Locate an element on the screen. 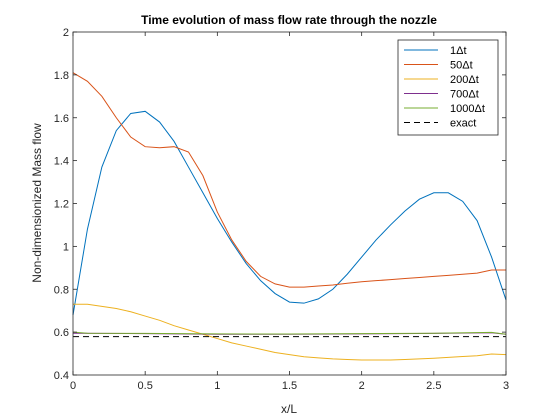  legend-box is located at coordinates (448, 87).